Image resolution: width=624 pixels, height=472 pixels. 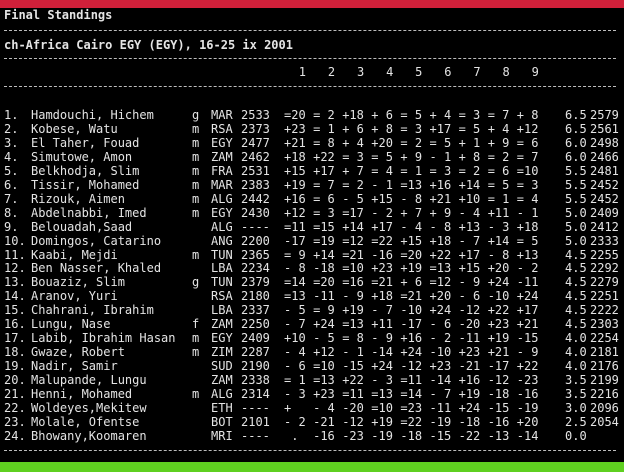 What do you see at coordinates (382, 170) in the screenshot?
I see `round-result: = 4` at bounding box center [382, 170].